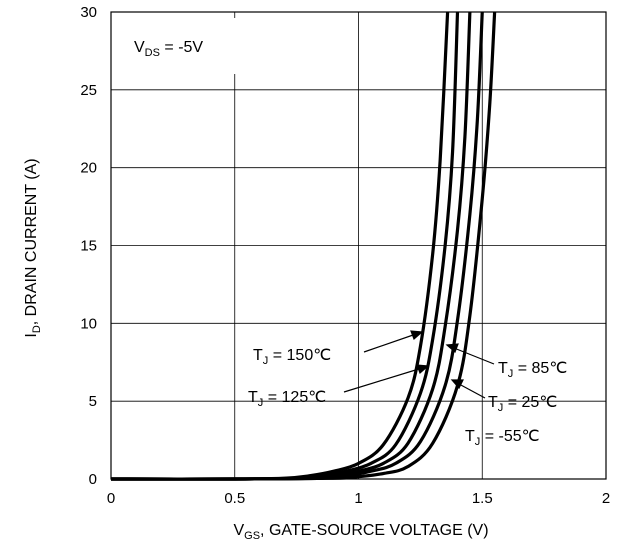 This screenshot has height=552, width=628. I want to click on series-label-neg55: TJ = -55℃, so click(502, 438).